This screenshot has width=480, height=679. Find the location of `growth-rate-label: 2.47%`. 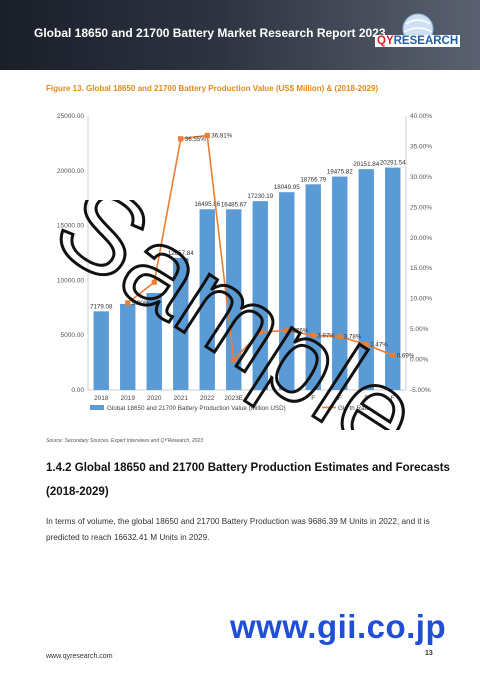

growth-rate-label: 2.47% is located at coordinates (379, 345).